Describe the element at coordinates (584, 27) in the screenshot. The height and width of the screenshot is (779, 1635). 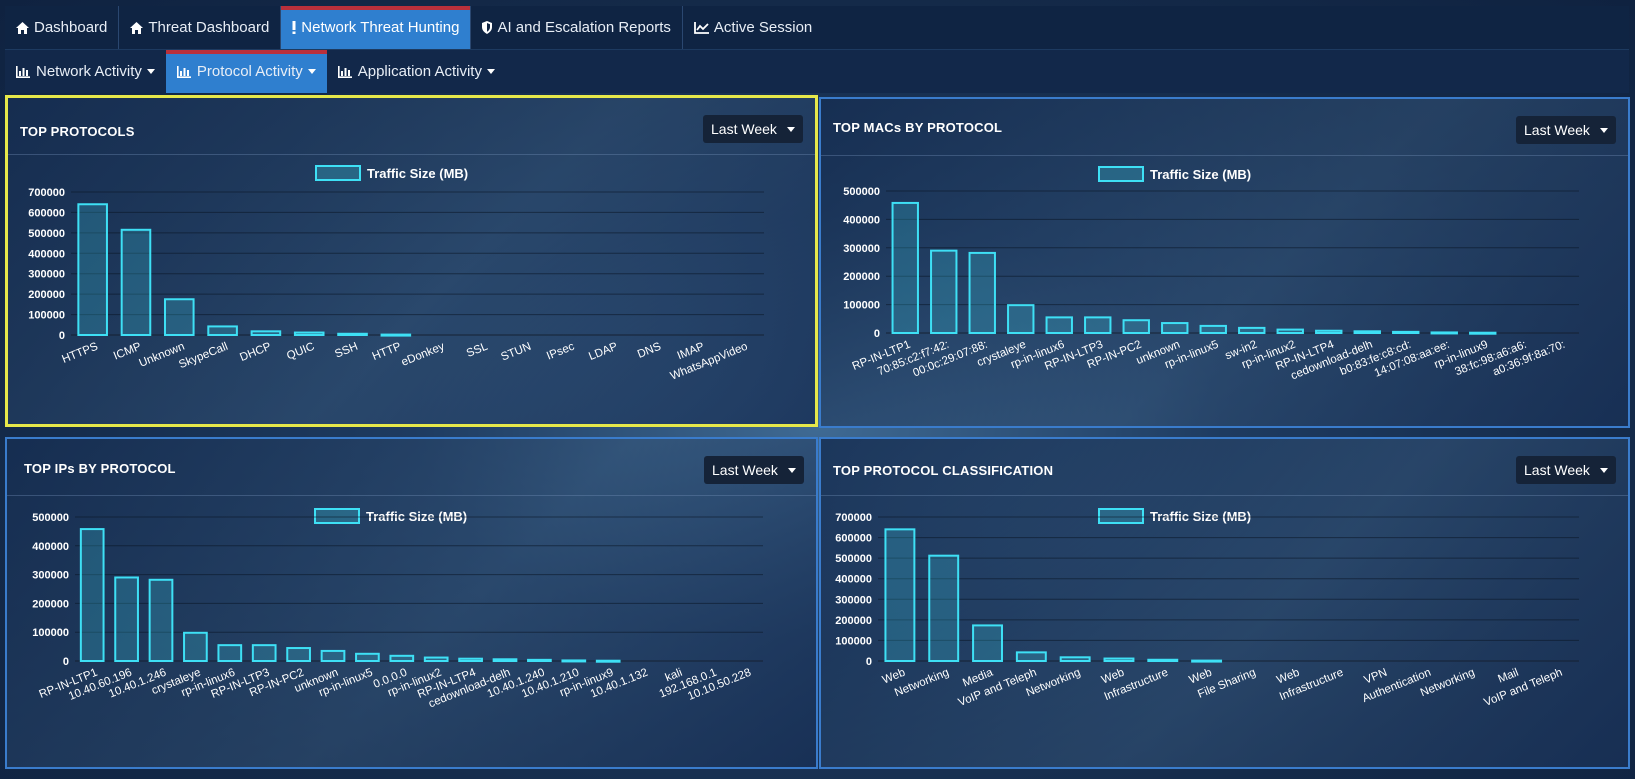
I see `tab-label: AI and Escalation Reports` at that location.